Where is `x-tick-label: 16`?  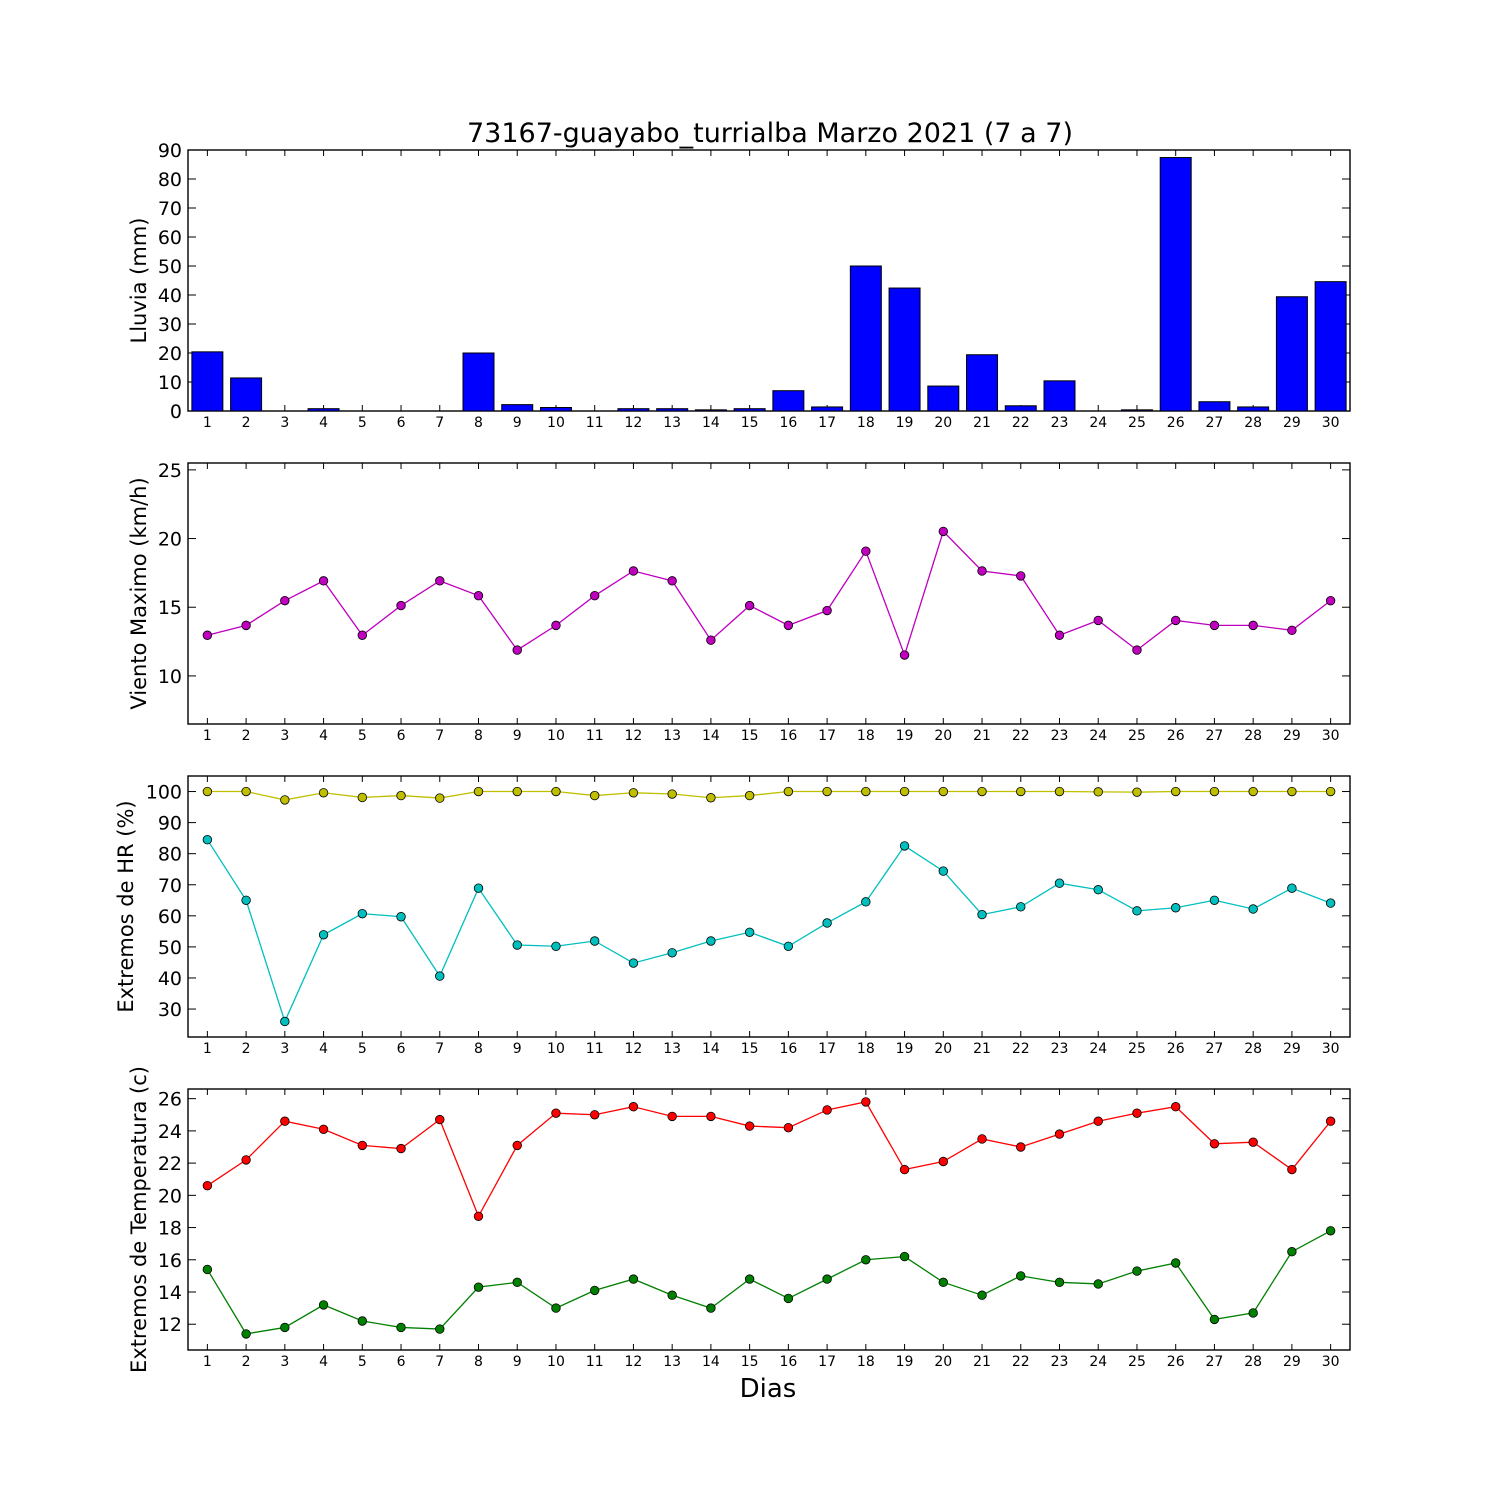 x-tick-label: 16 is located at coordinates (788, 1049).